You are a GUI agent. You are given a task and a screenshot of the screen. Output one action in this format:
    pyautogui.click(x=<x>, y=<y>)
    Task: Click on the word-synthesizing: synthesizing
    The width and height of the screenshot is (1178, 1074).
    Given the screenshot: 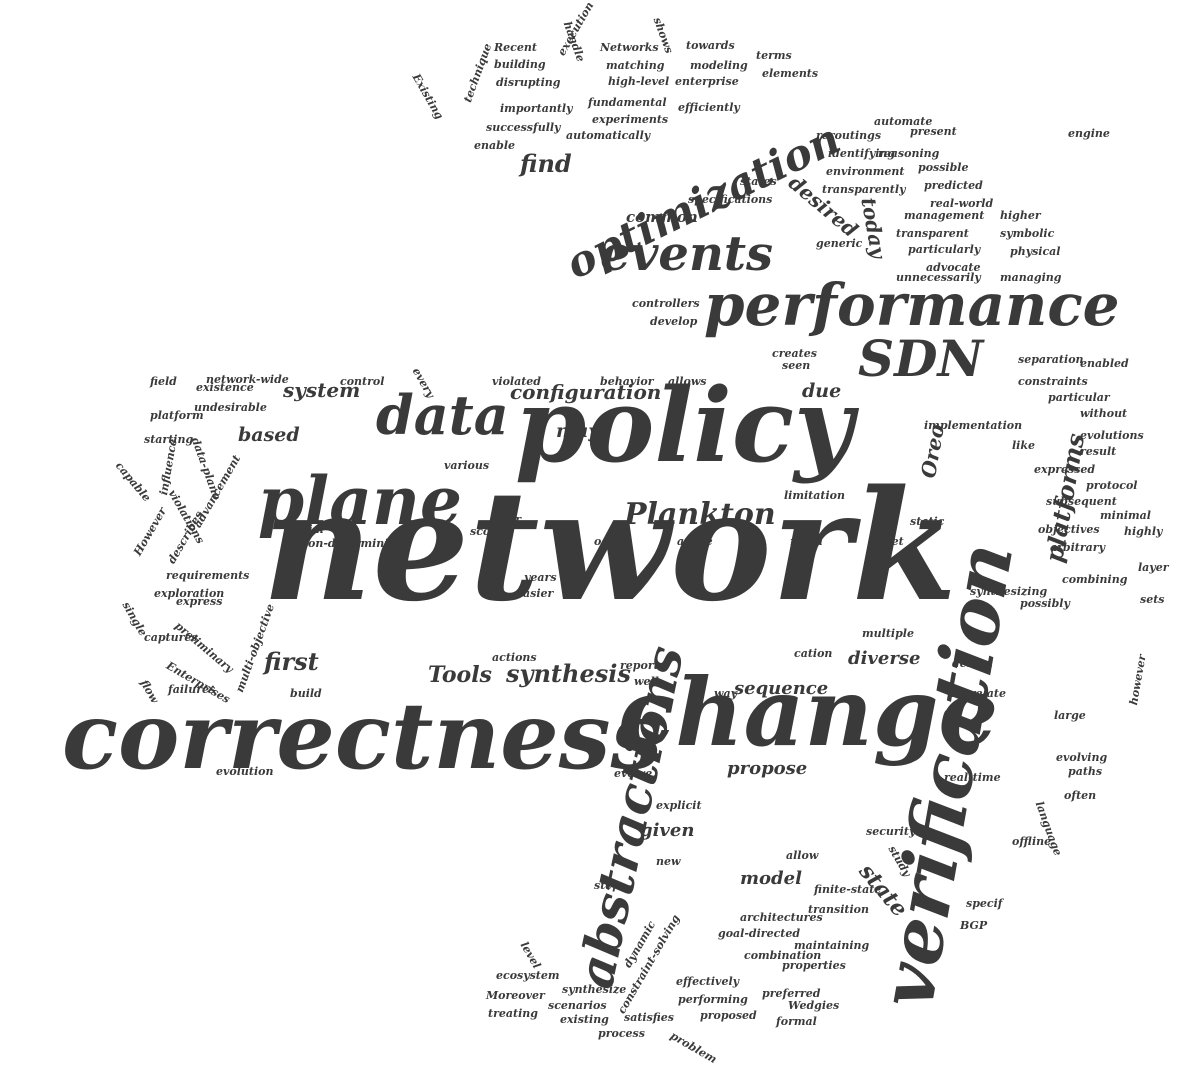 What is the action you would take?
    pyautogui.click(x=1009, y=591)
    